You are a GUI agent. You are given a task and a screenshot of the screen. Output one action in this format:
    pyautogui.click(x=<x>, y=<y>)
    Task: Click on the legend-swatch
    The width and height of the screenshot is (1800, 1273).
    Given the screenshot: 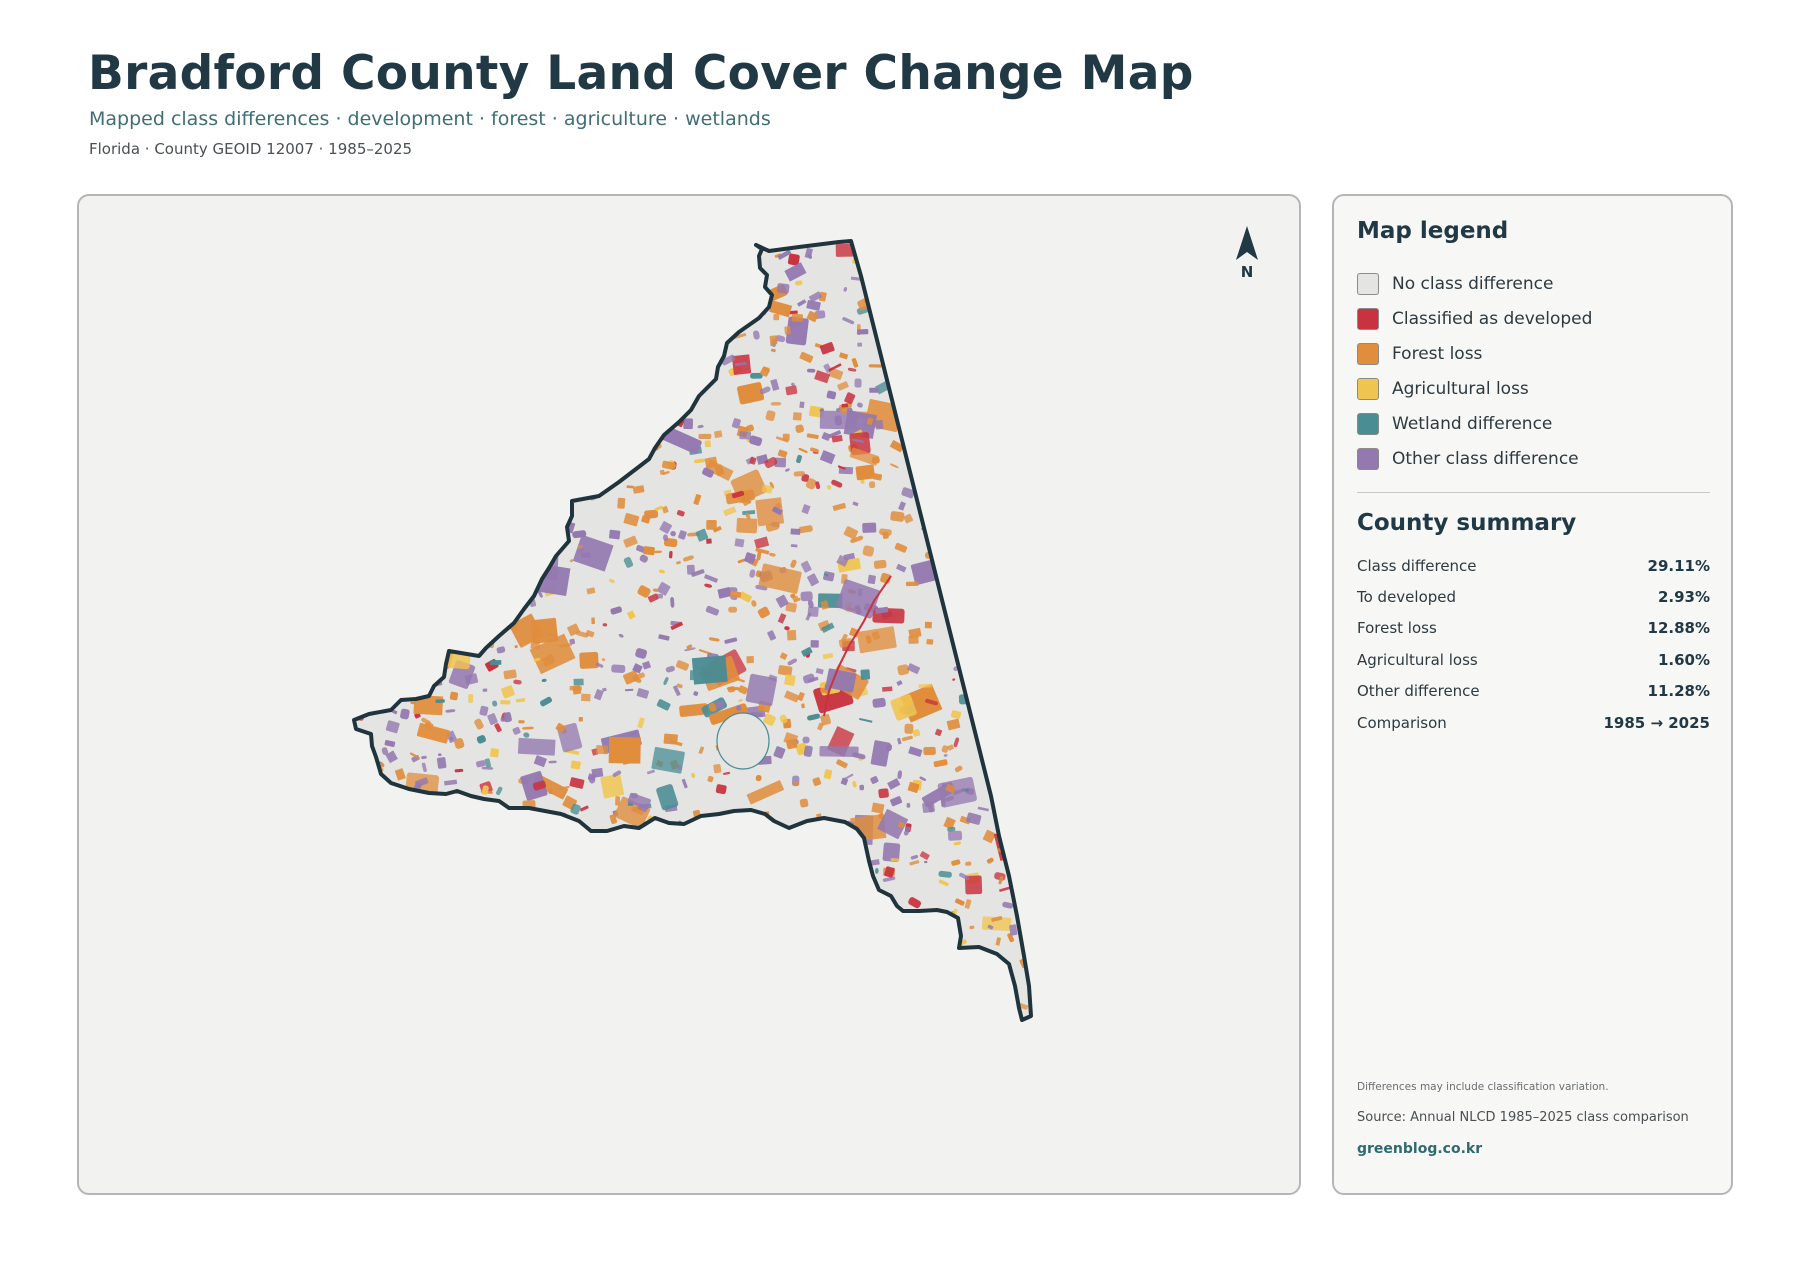 What is the action you would take?
    pyautogui.click(x=1368, y=318)
    